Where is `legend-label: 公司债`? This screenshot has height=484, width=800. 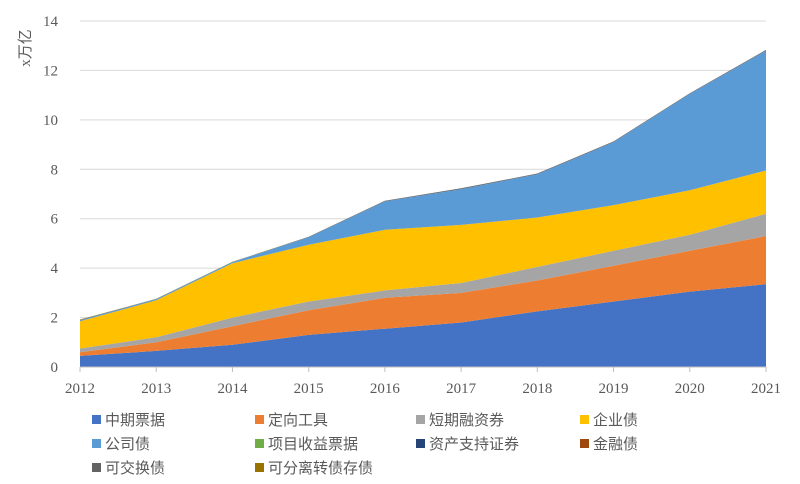
legend-label: 公司债 is located at coordinates (128, 444).